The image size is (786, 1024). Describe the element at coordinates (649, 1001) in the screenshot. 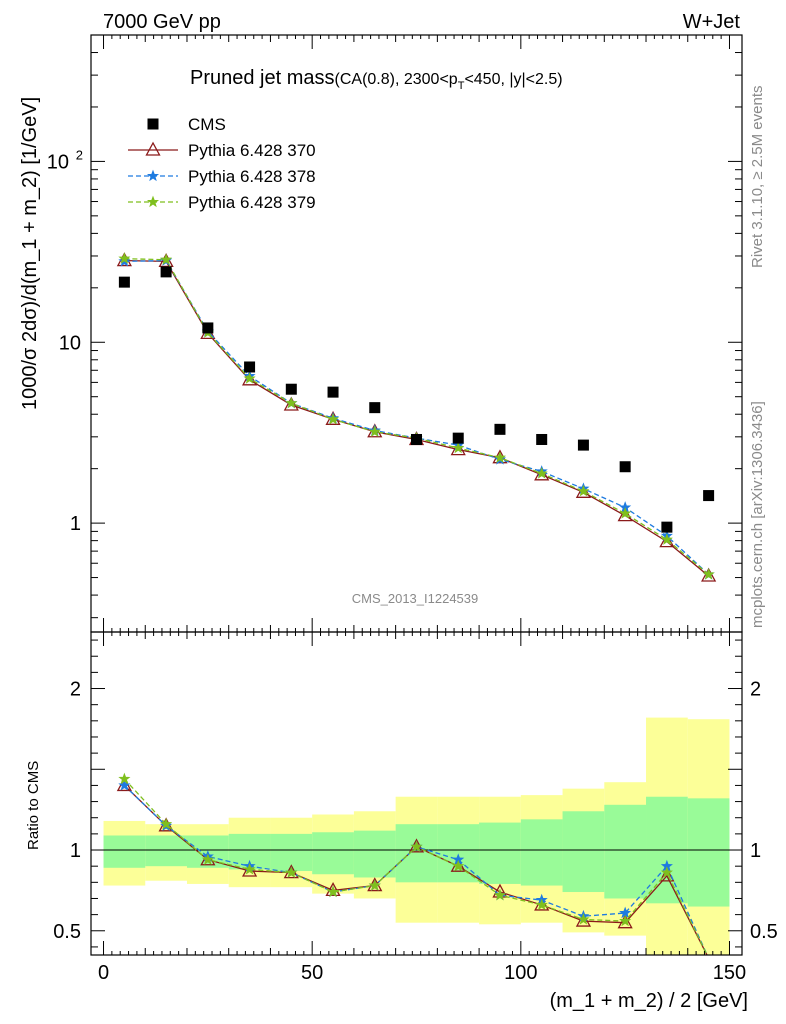

I see `x-axis-label: (m_1 + m_2) / 2 [GeV]` at that location.